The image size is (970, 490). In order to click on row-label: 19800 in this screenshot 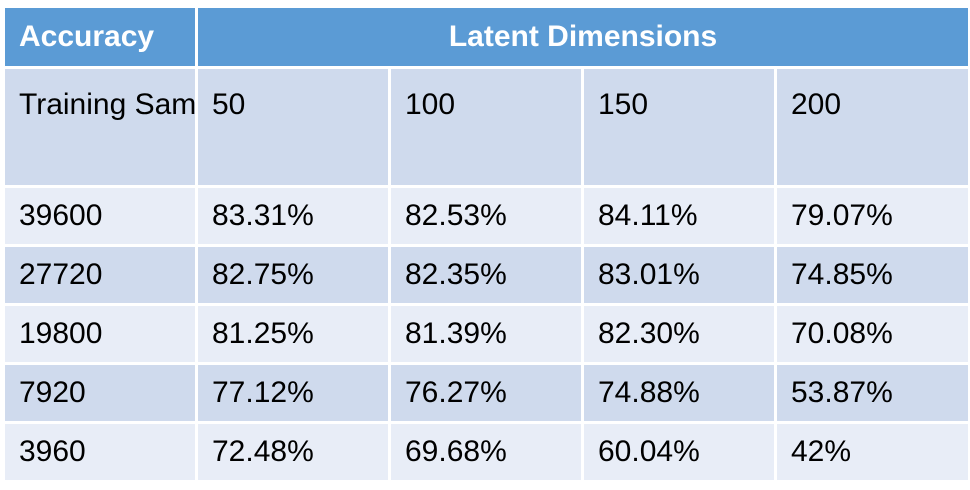, I will do `click(100, 334)`.